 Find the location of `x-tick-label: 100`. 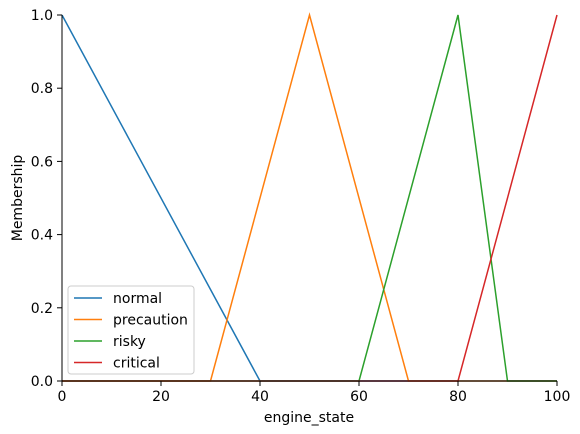

x-tick-label: 100 is located at coordinates (557, 397).